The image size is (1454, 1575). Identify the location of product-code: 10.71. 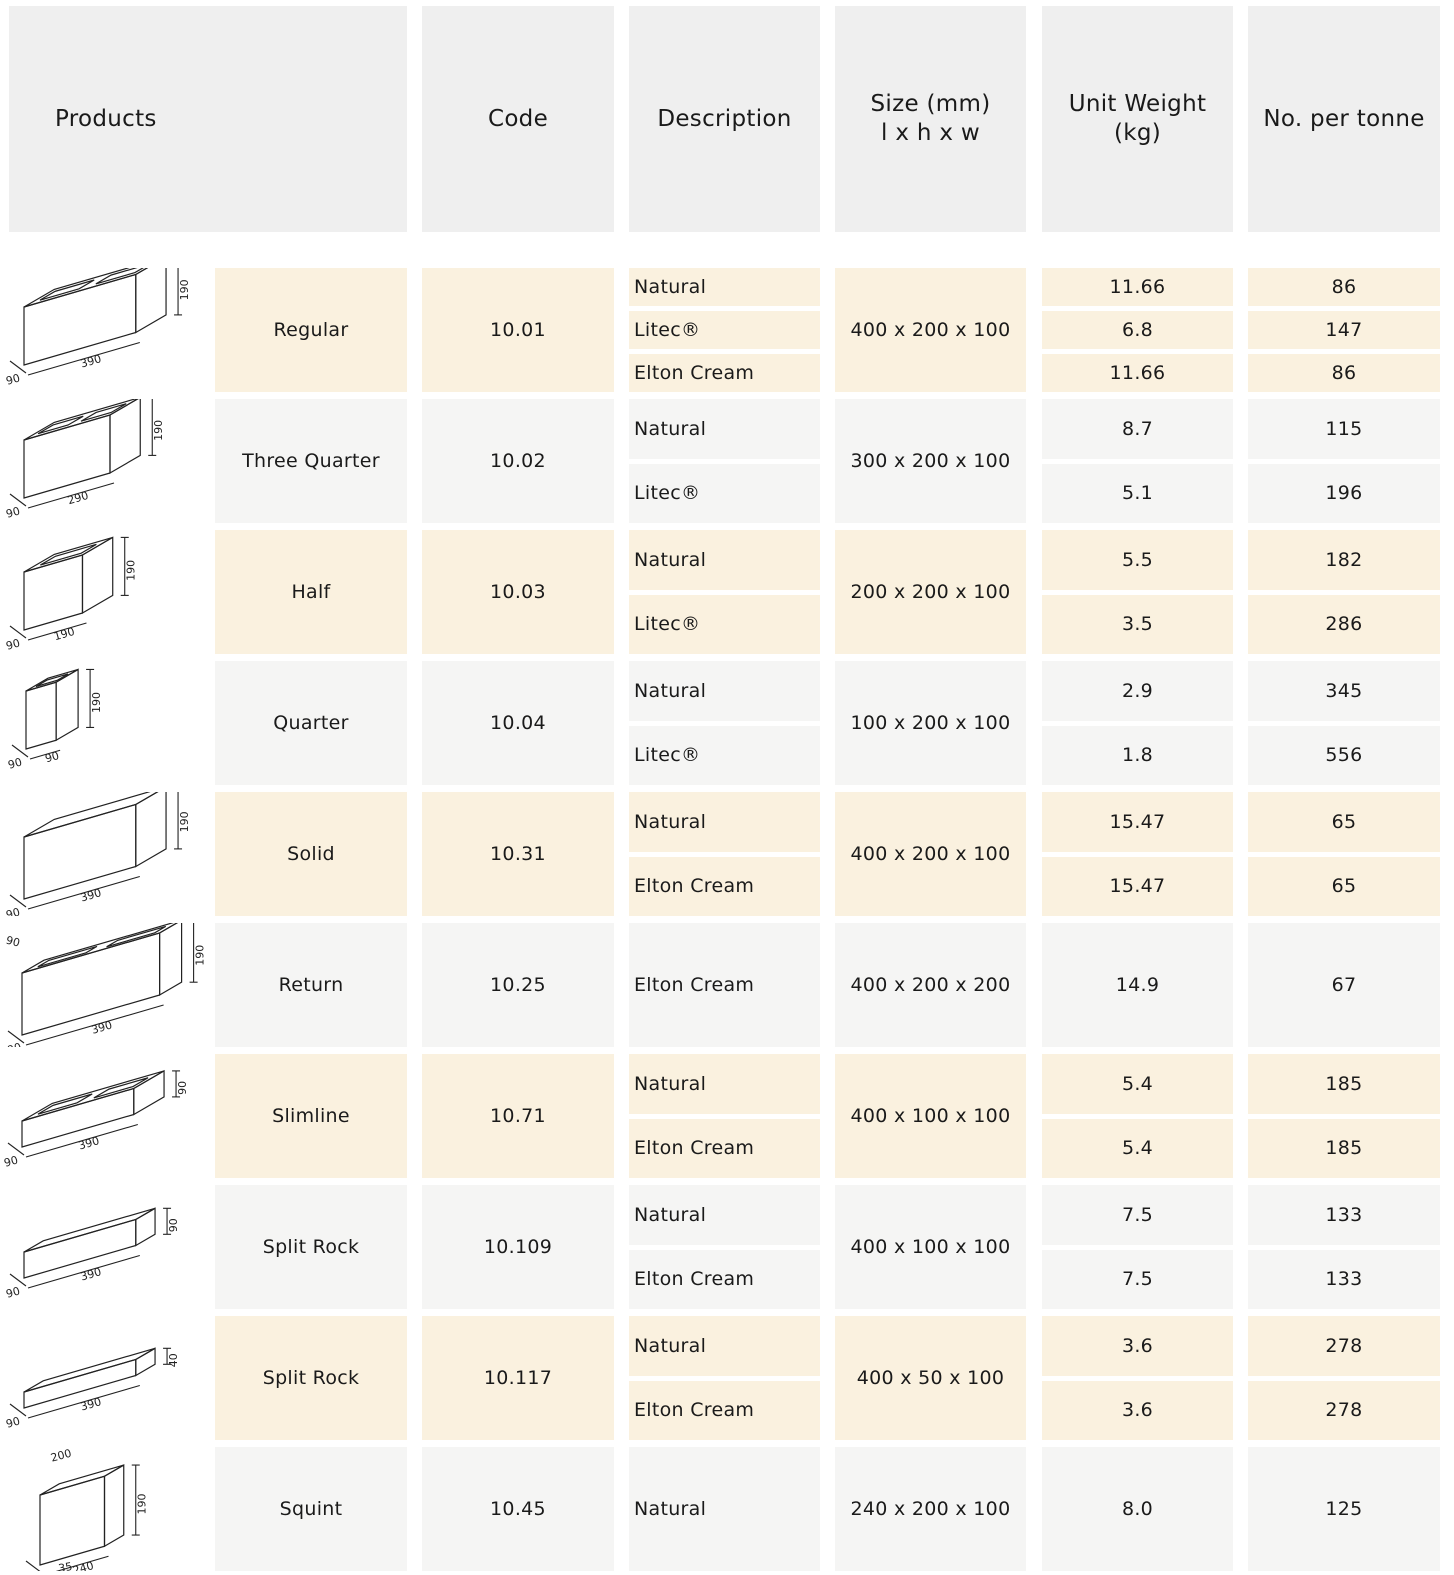
(518, 1116).